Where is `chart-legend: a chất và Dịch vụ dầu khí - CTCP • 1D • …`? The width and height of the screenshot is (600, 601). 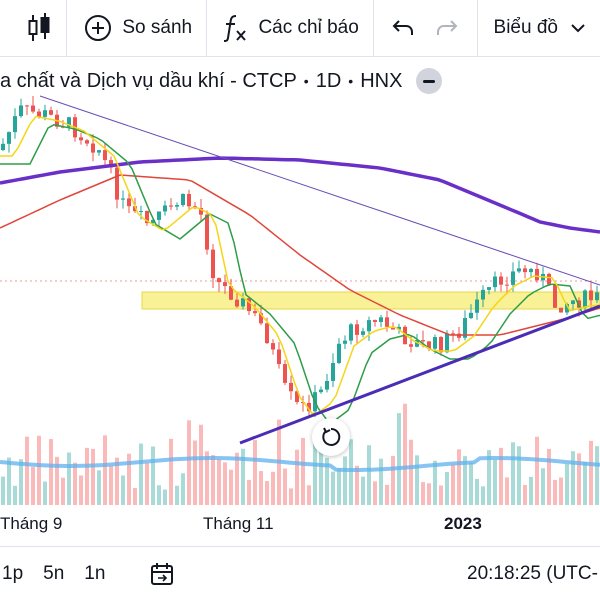
chart-legend: a chất và Dịch vụ dầu khí - CTCP • 1D • … is located at coordinates (221, 81).